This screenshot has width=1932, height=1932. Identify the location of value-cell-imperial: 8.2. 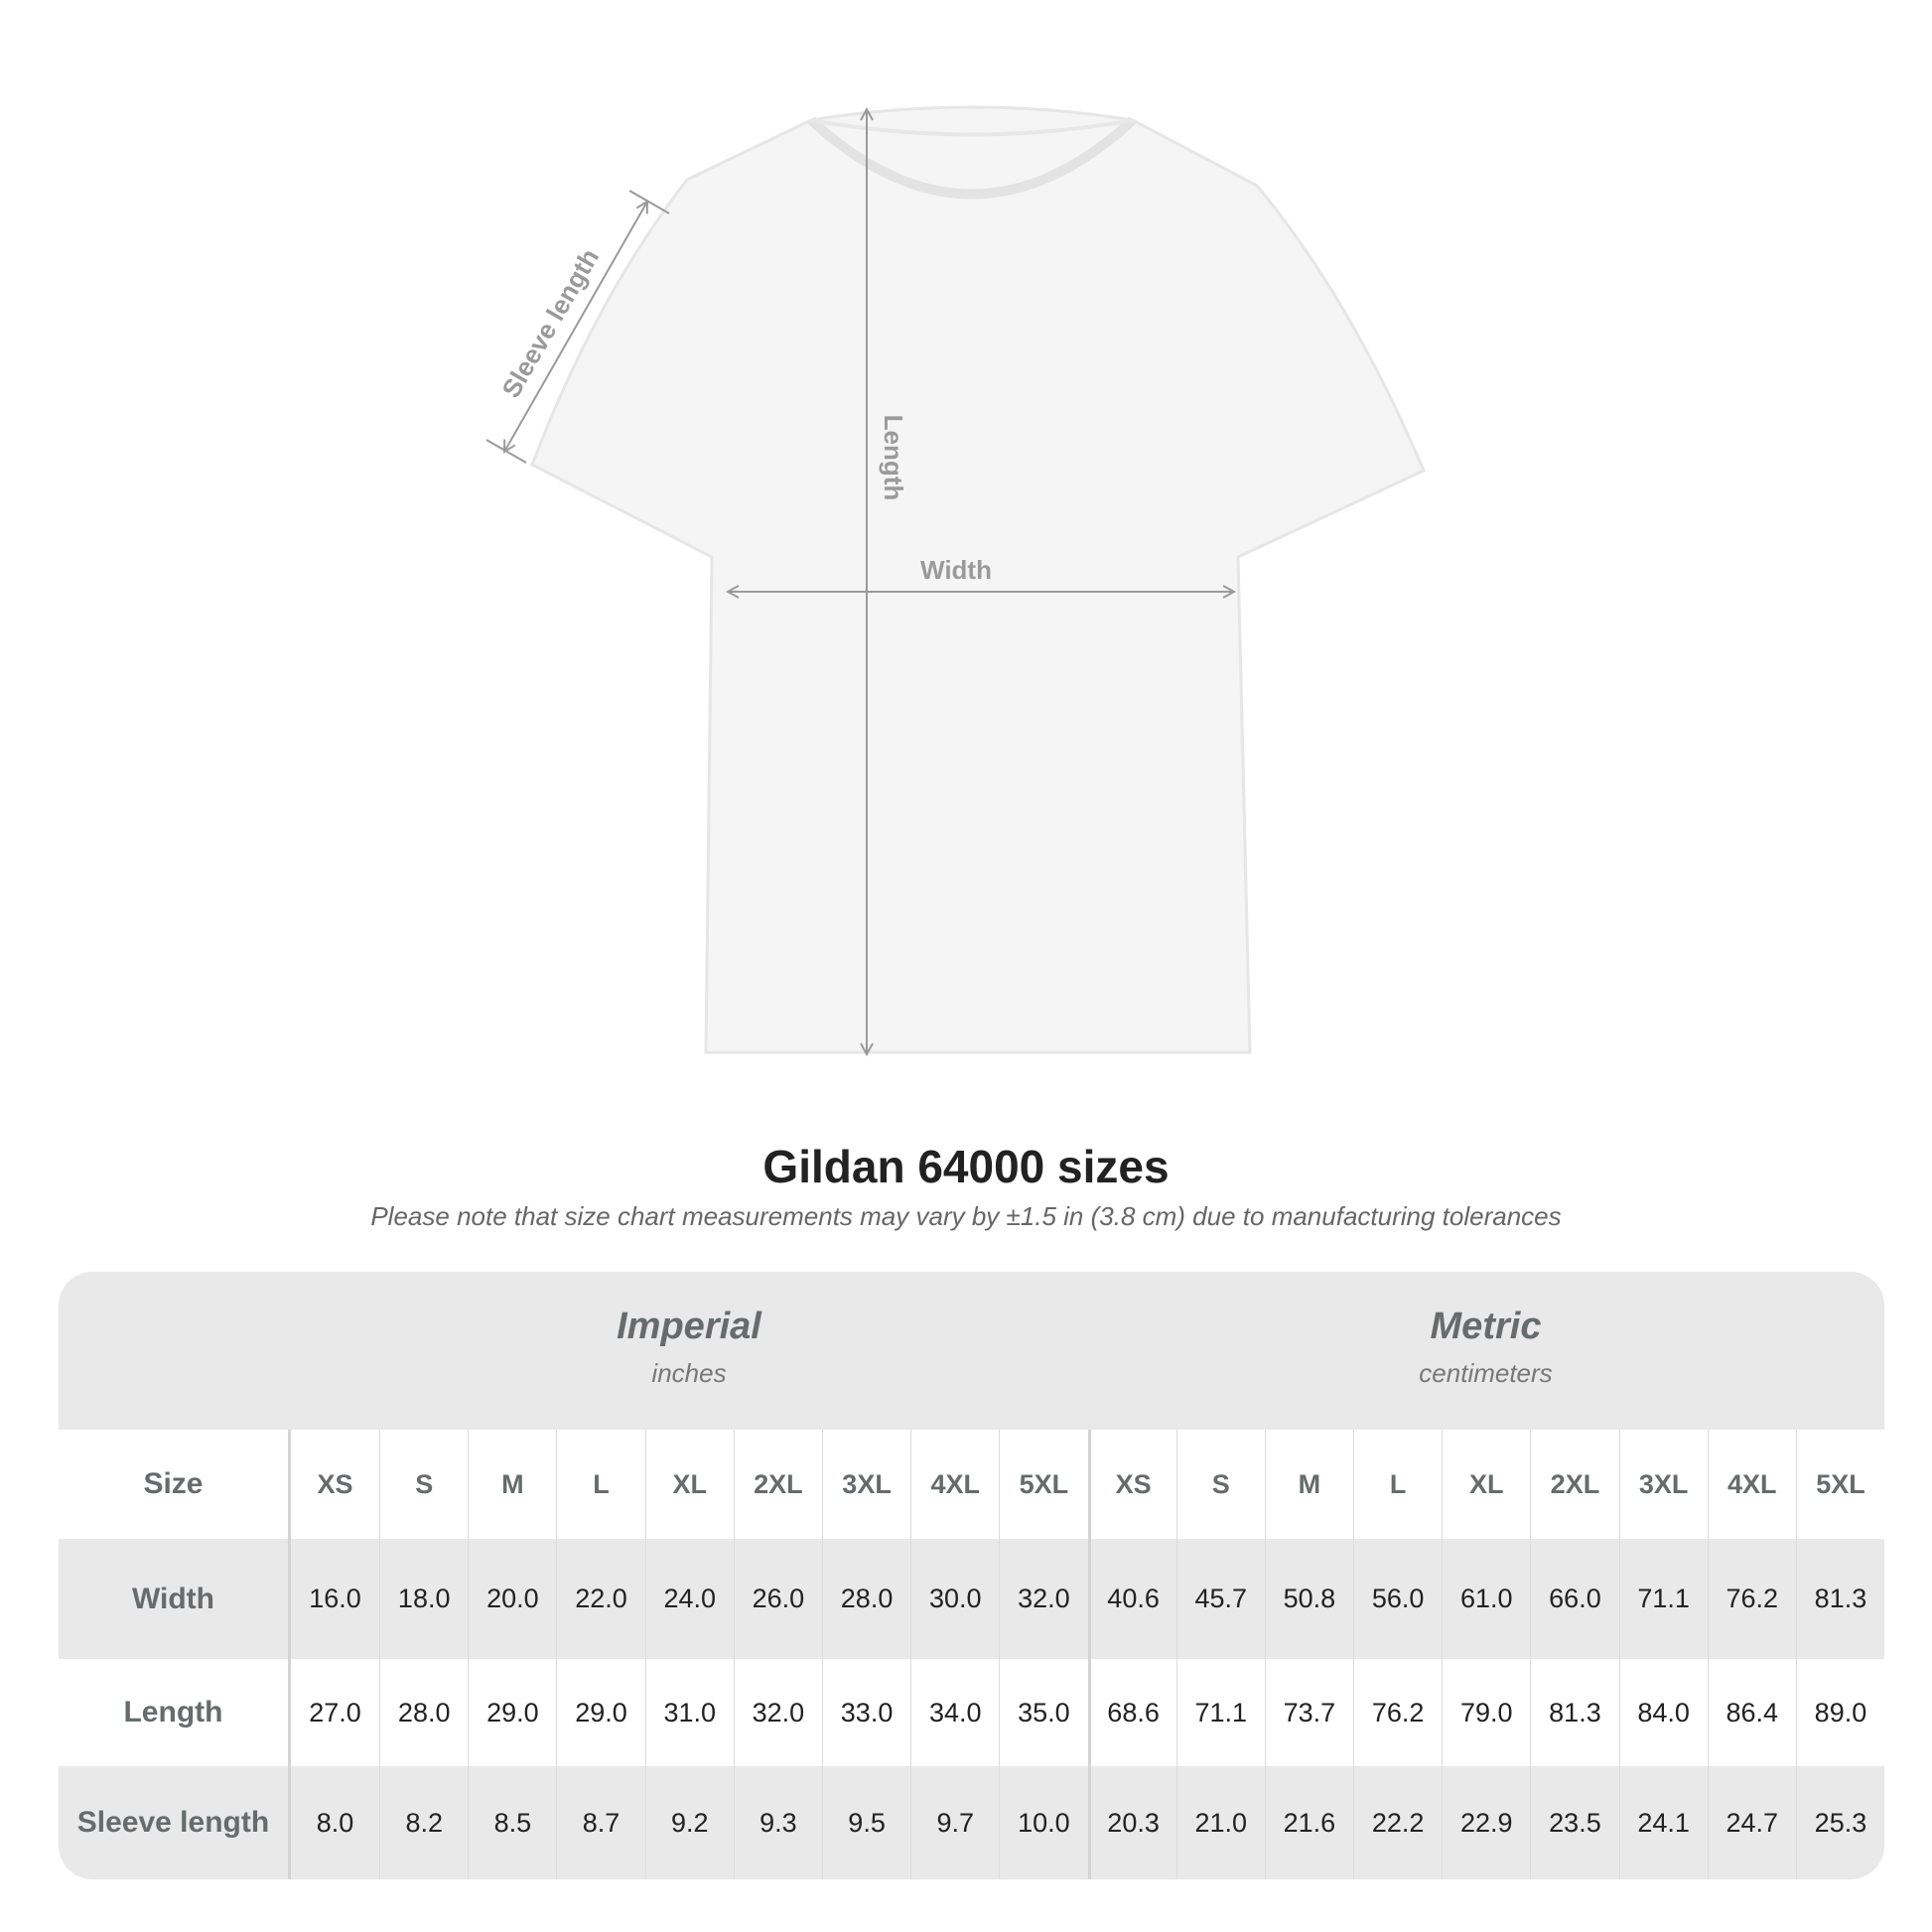
(424, 1823).